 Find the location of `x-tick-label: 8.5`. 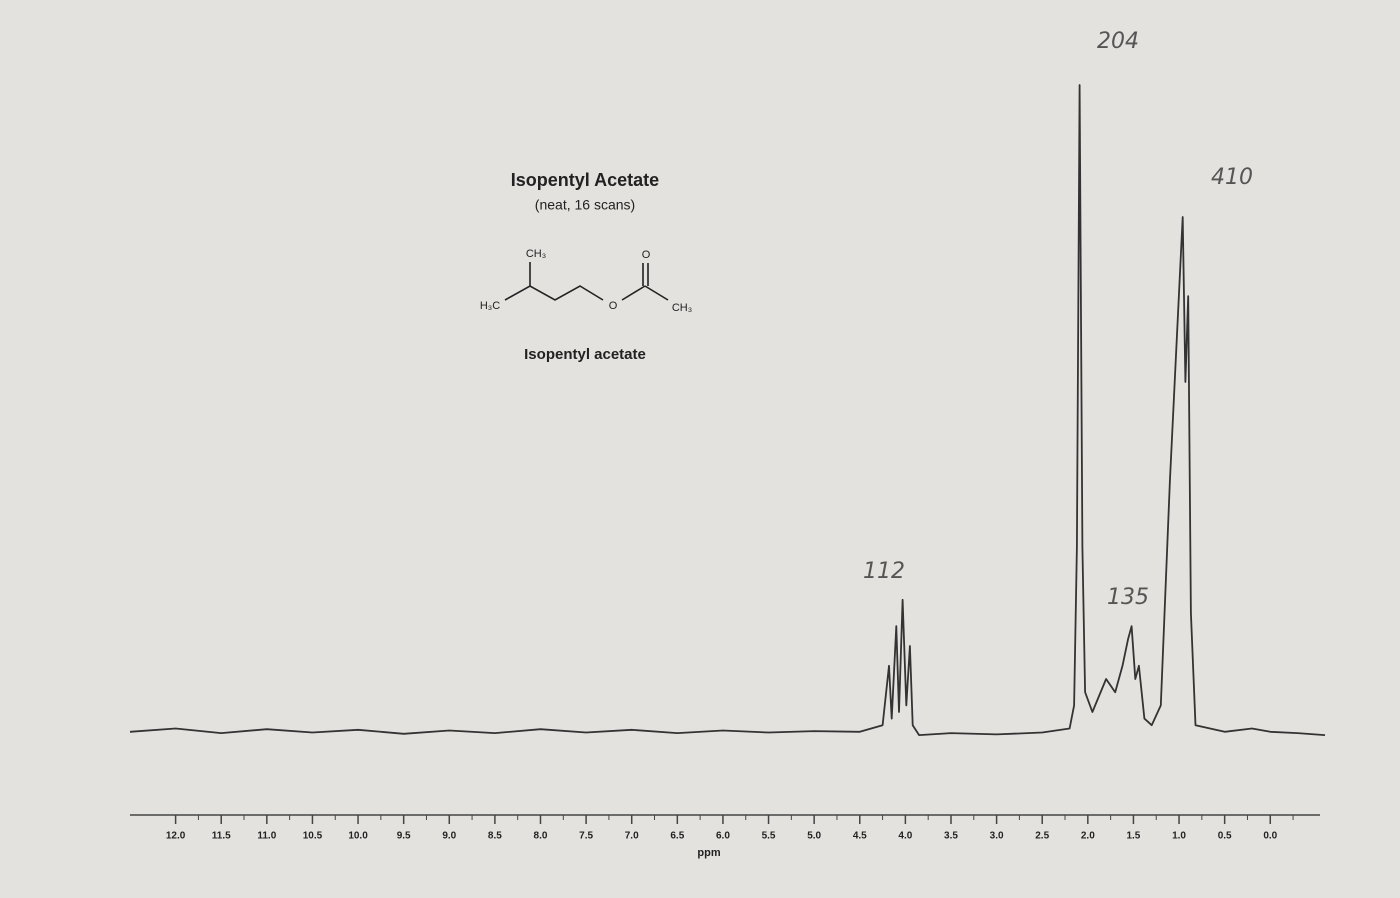

x-tick-label: 8.5 is located at coordinates (495, 836).